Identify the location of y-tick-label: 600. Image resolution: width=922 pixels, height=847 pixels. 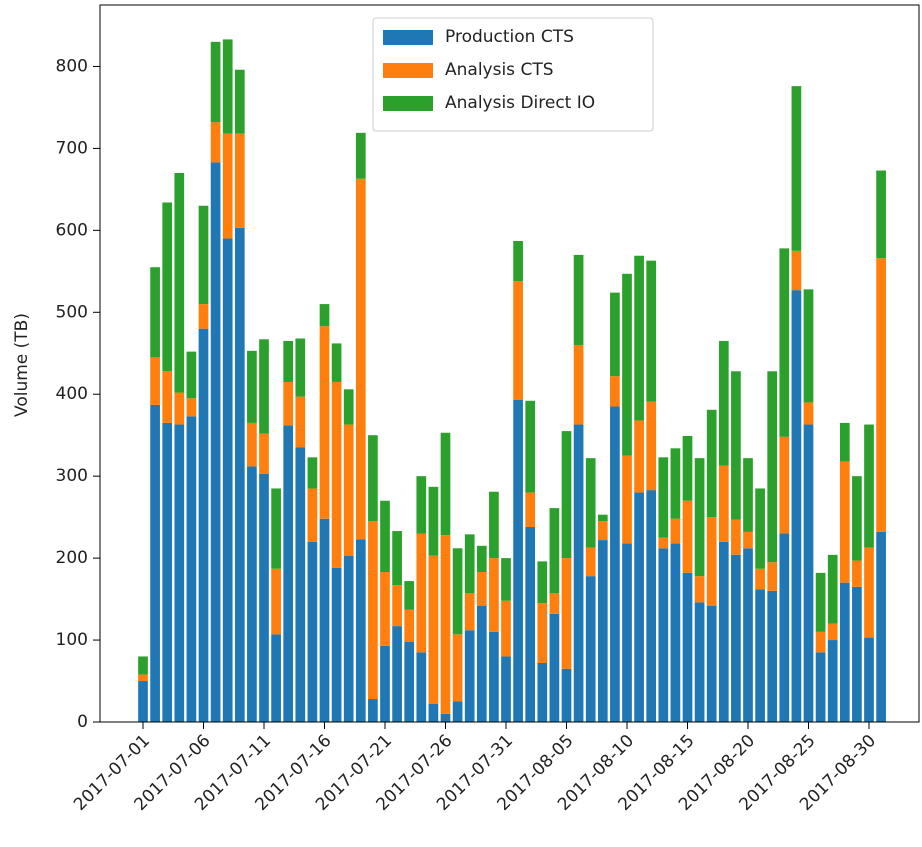
(72, 230).